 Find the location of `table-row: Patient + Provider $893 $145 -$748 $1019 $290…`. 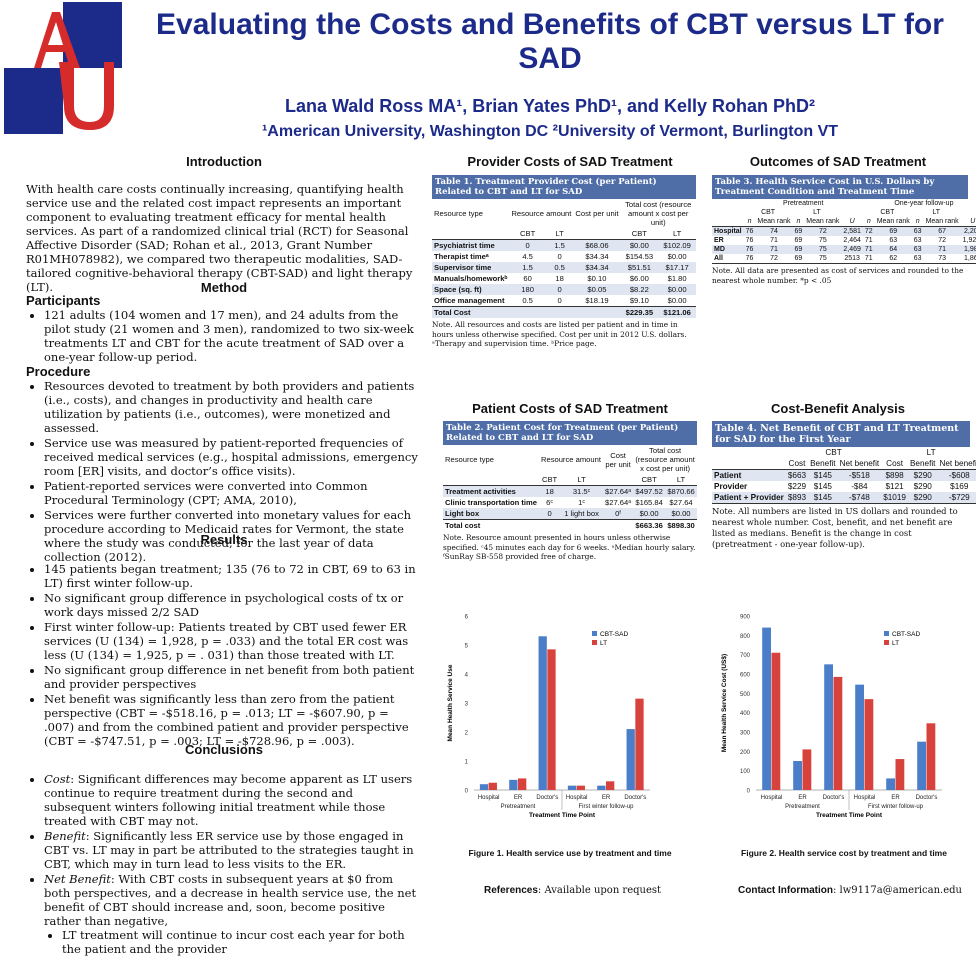

table-row: Patient + Provider $893 $145 -$748 $1019 $290… is located at coordinates (844, 498).